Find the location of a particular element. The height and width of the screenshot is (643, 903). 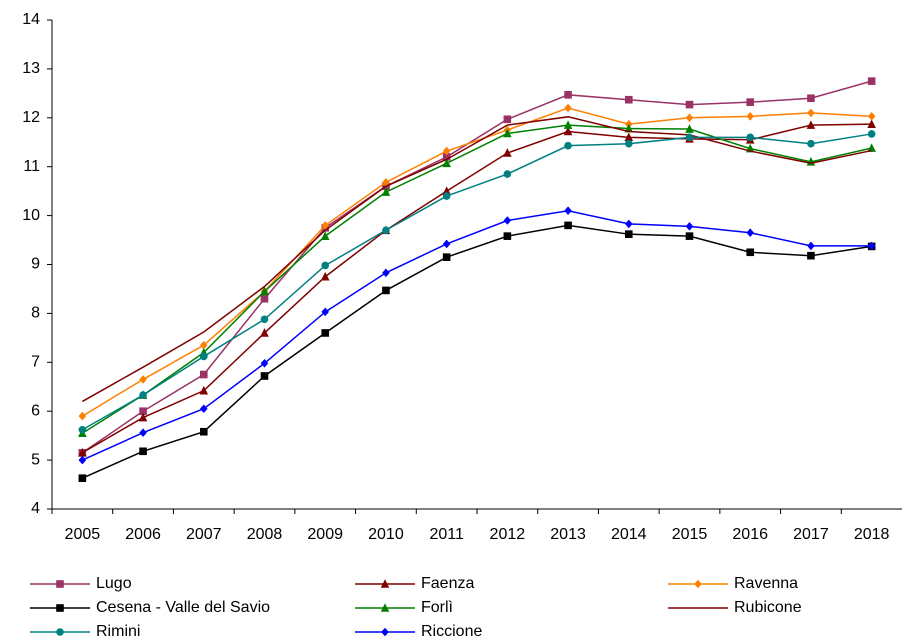

y-tick-label: 4 is located at coordinates (35, 508).